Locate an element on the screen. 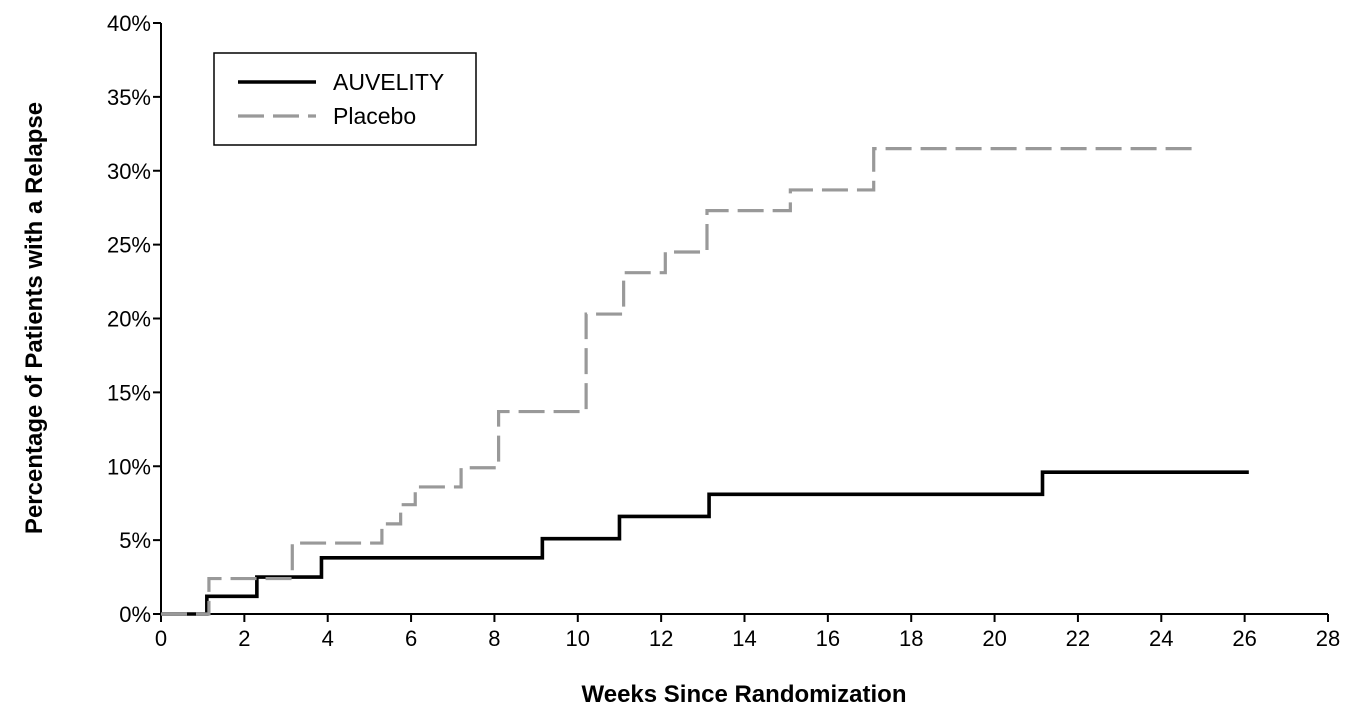 Image resolution: width=1345 pixels, height=706 pixels. y-tick-label: 25% is located at coordinates (129, 245).